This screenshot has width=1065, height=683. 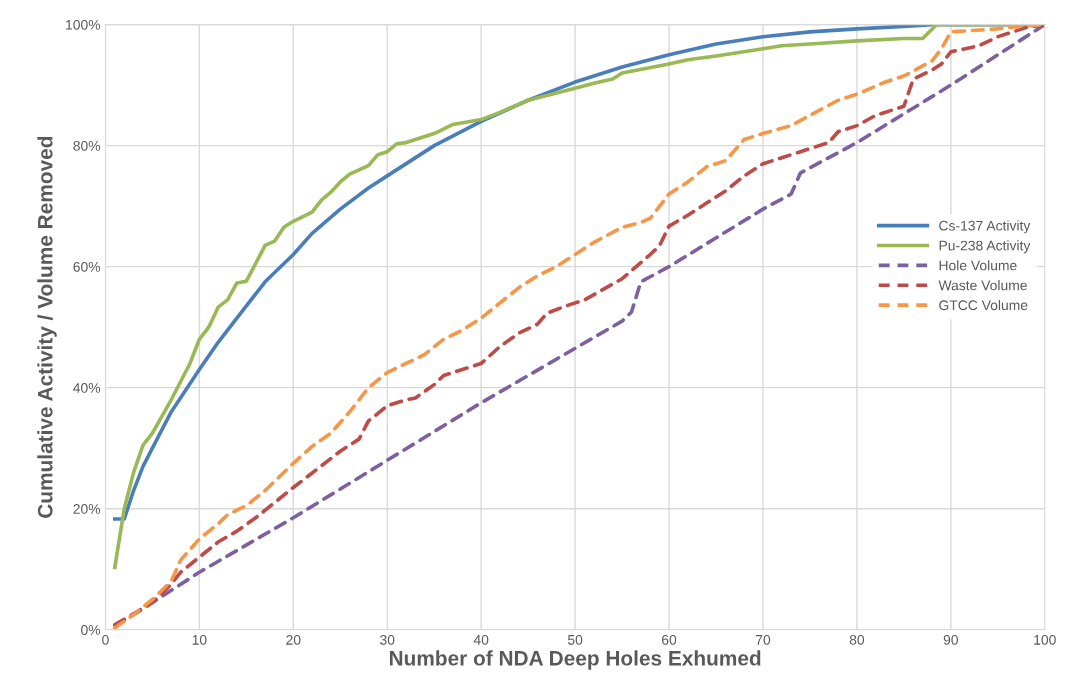 What do you see at coordinates (293, 639) in the screenshot?
I see `x-tick-label: 20` at bounding box center [293, 639].